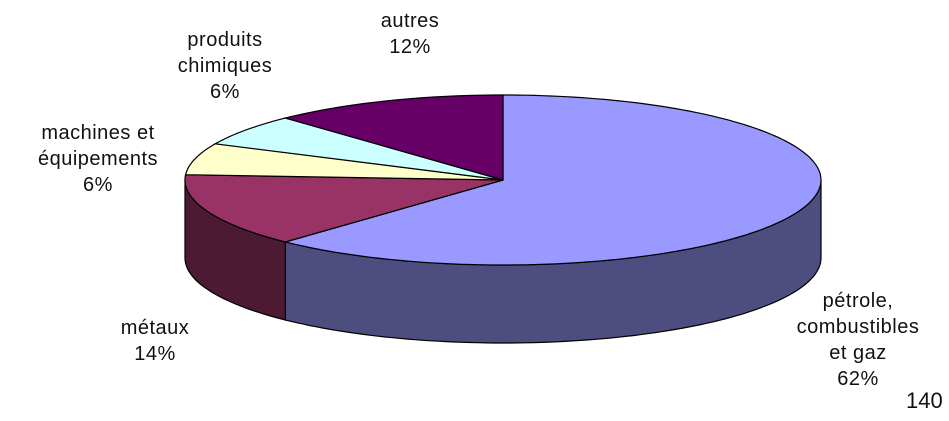 Image resolution: width=949 pixels, height=421 pixels. Describe the element at coordinates (410, 47) in the screenshot. I see `value-label: 12%` at that location.